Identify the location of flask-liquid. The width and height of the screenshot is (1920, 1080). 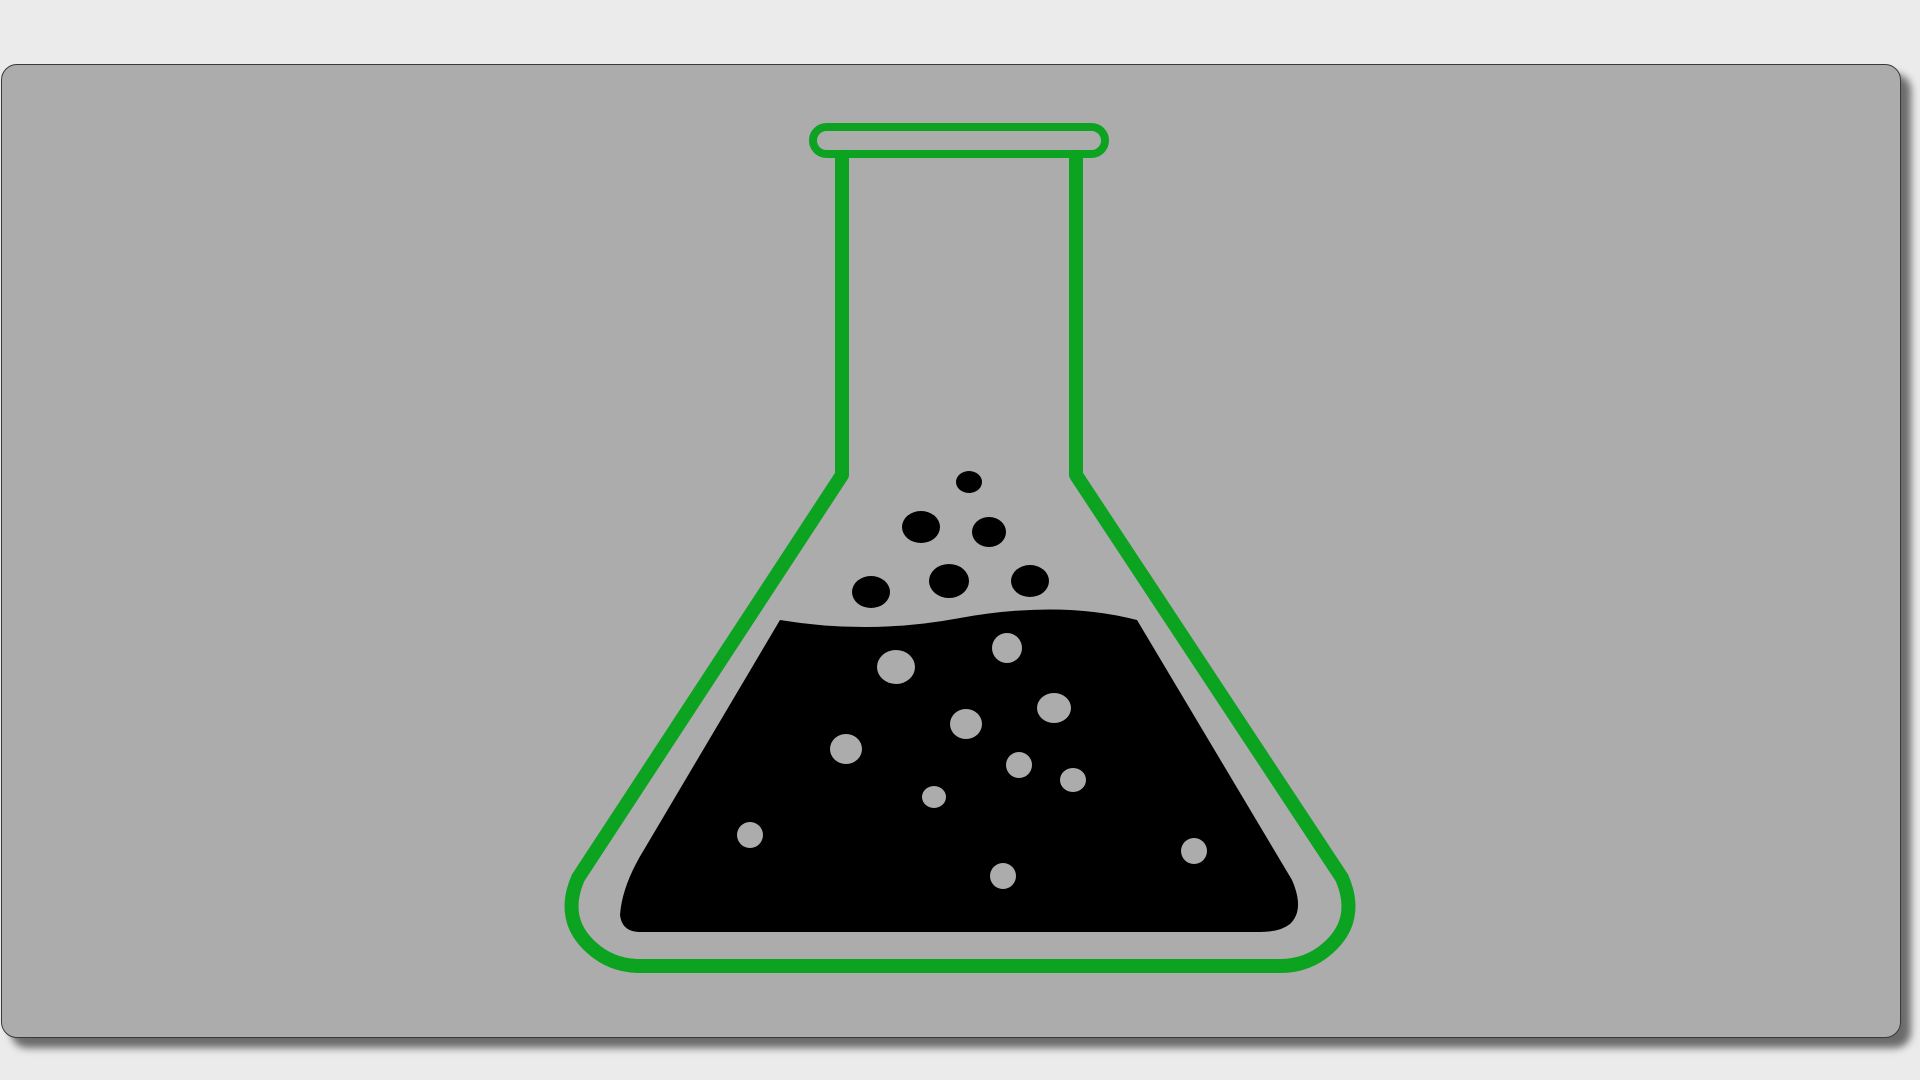
(959, 770).